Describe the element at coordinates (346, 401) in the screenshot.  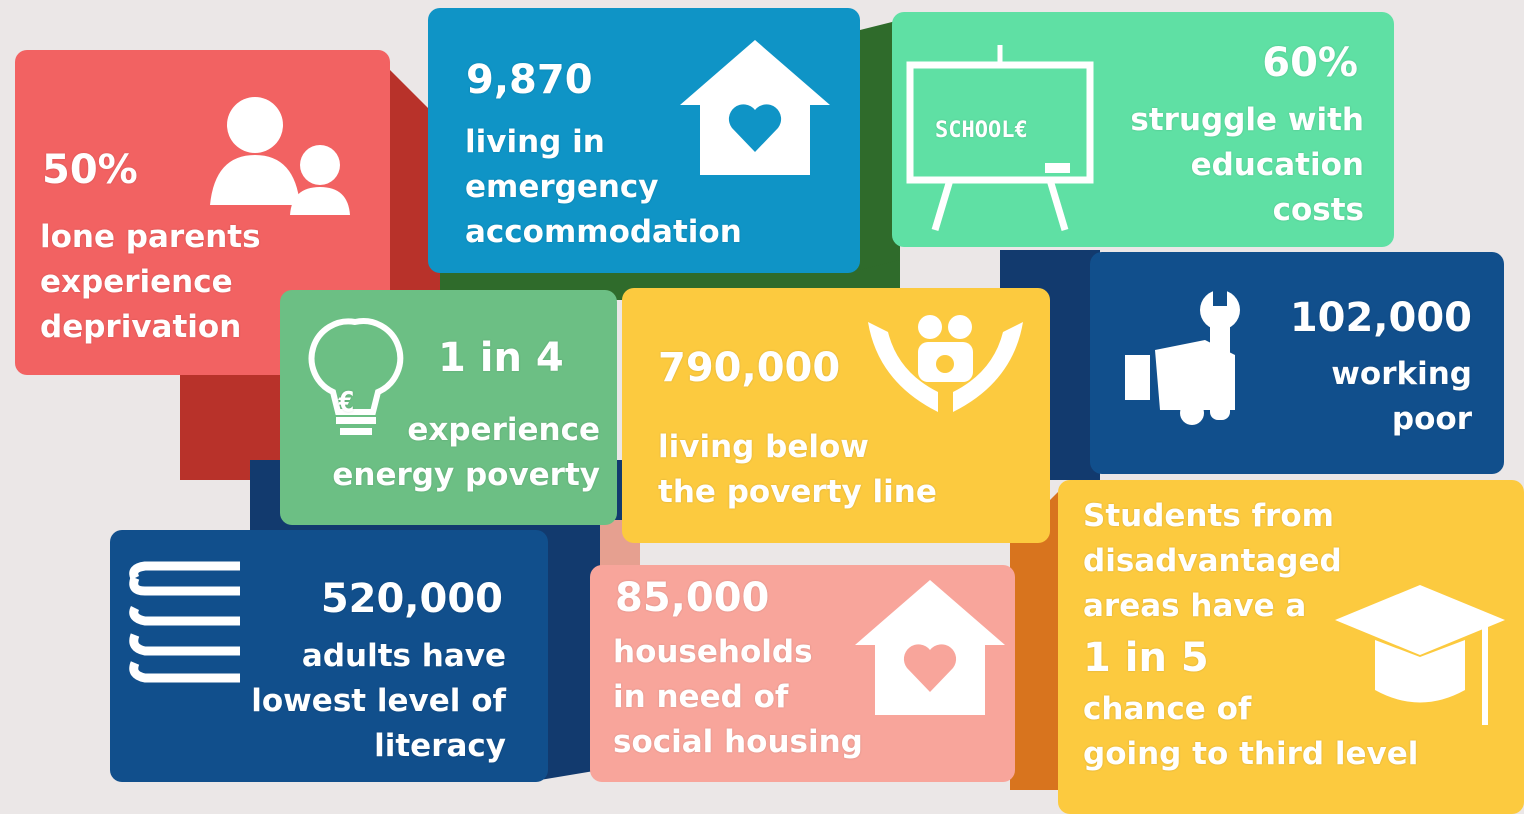
I see `icon-label: €` at that location.